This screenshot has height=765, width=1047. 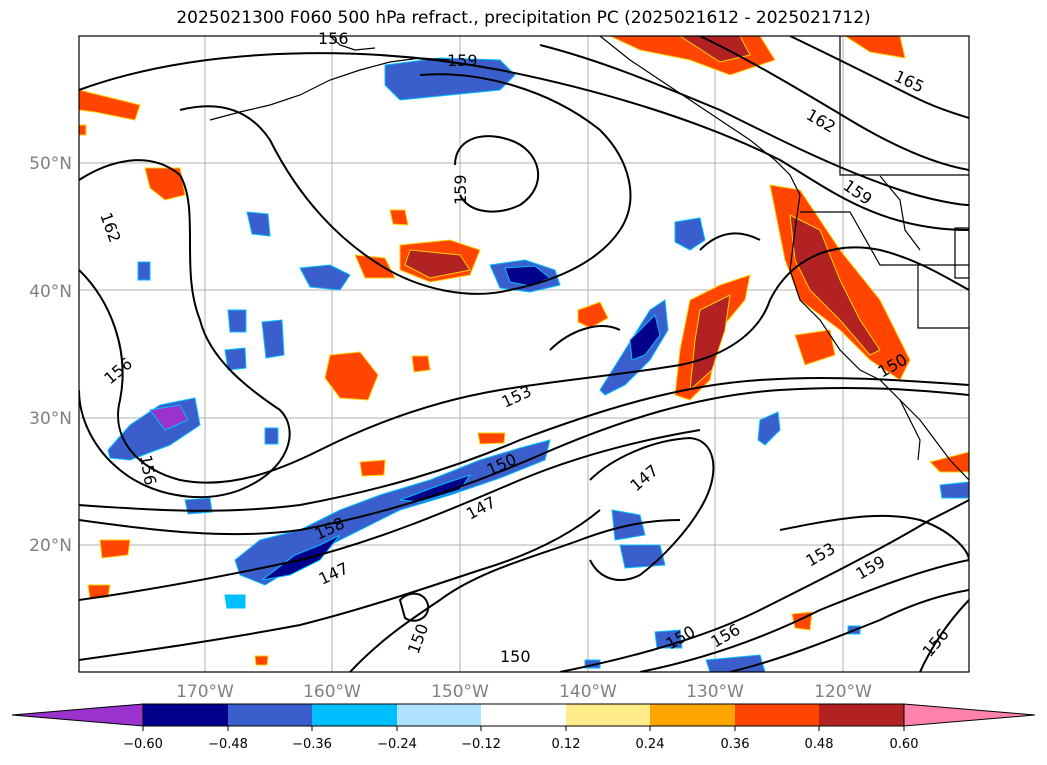 What do you see at coordinates (77, 715) in the screenshot?
I see `colorbar-extend-low` at bounding box center [77, 715].